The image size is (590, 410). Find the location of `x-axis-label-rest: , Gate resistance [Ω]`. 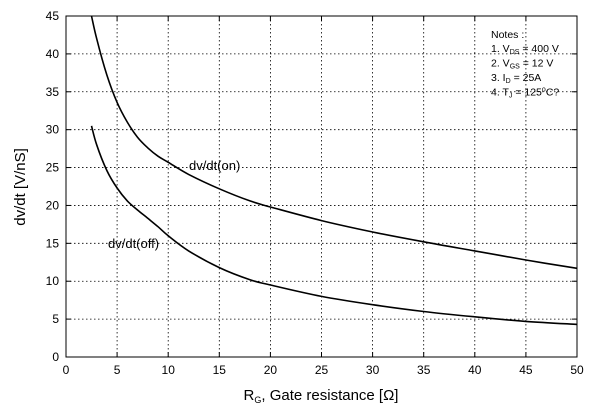

x-axis-label-rest: , Gate resistance [Ω] is located at coordinates (329, 395).